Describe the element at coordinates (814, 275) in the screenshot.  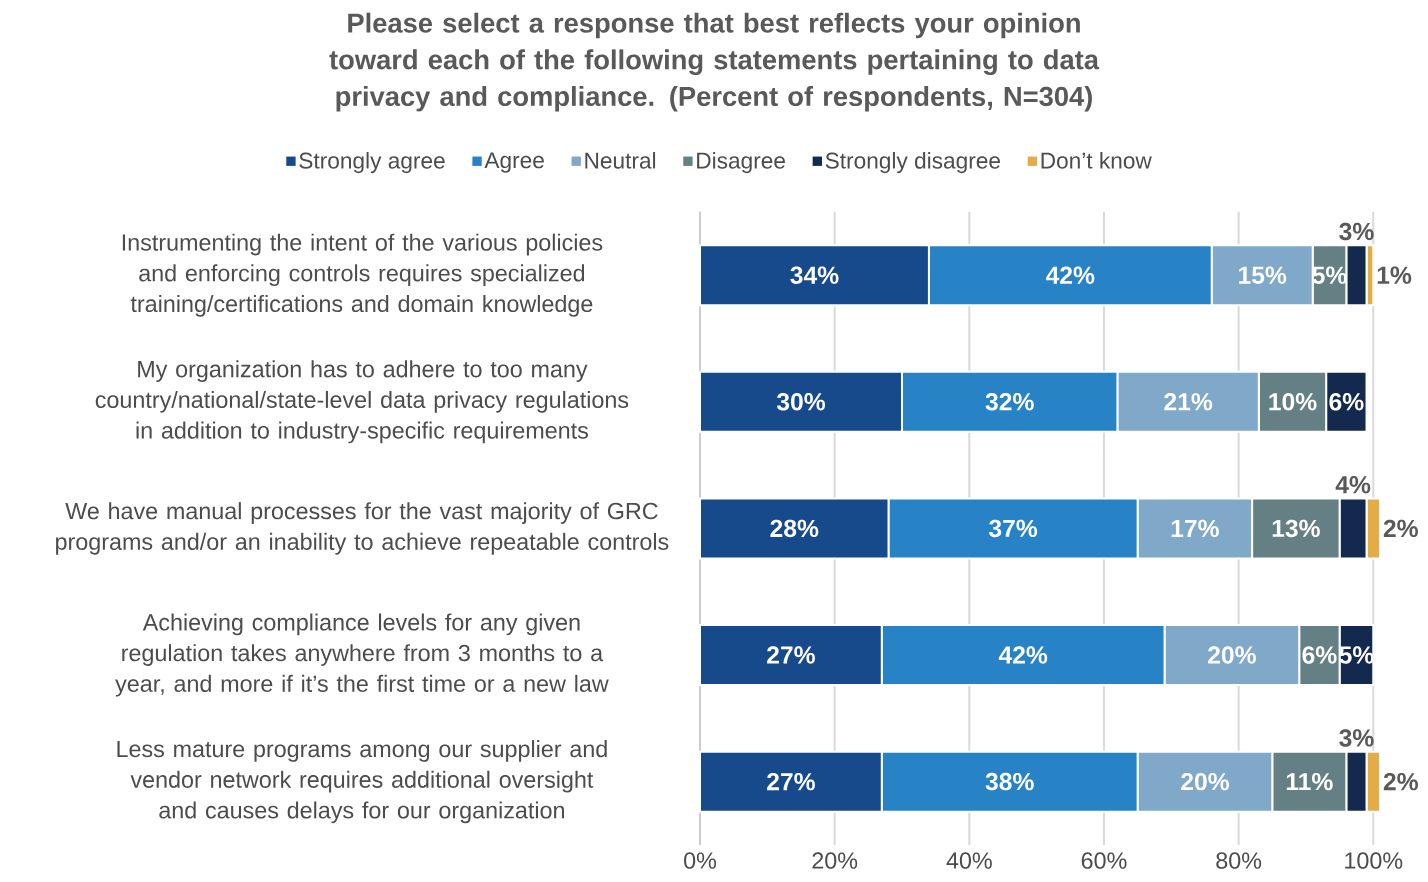
I see `data-label: 34%` at that location.